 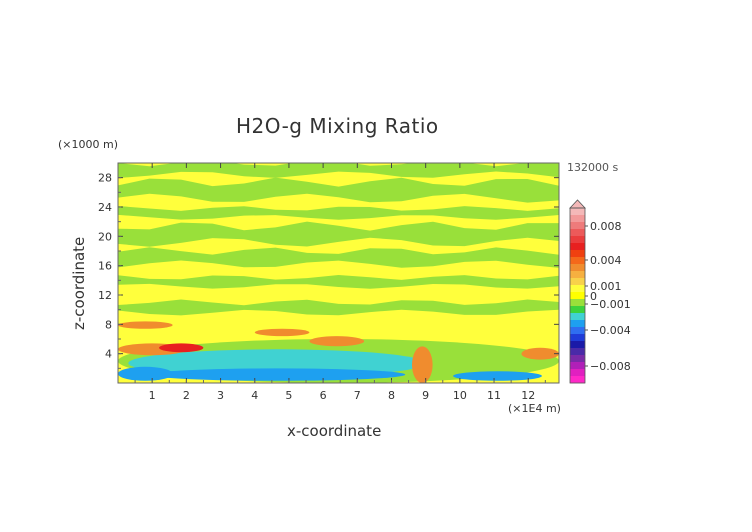 I want to click on x-tick-label: 3, so click(x=220, y=395).